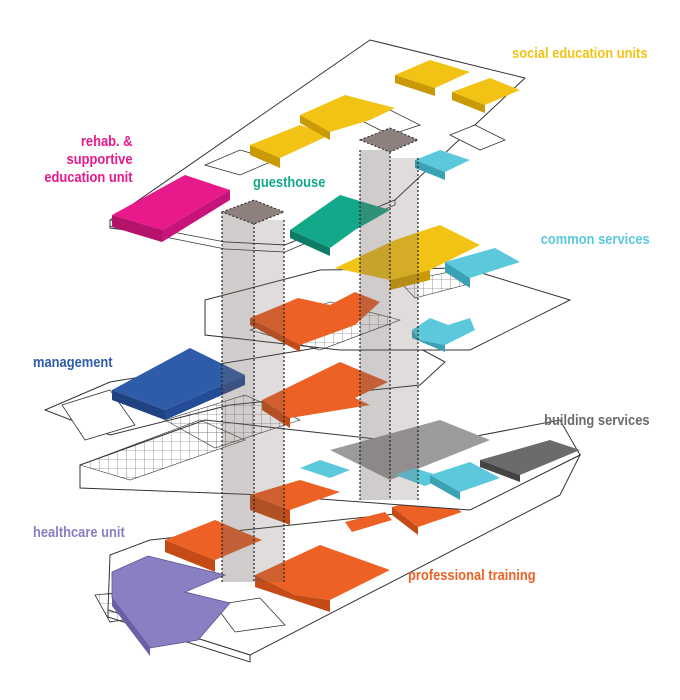 This screenshot has width=680, height=700. Describe the element at coordinates (178, 384) in the screenshot. I see `management-block` at that location.